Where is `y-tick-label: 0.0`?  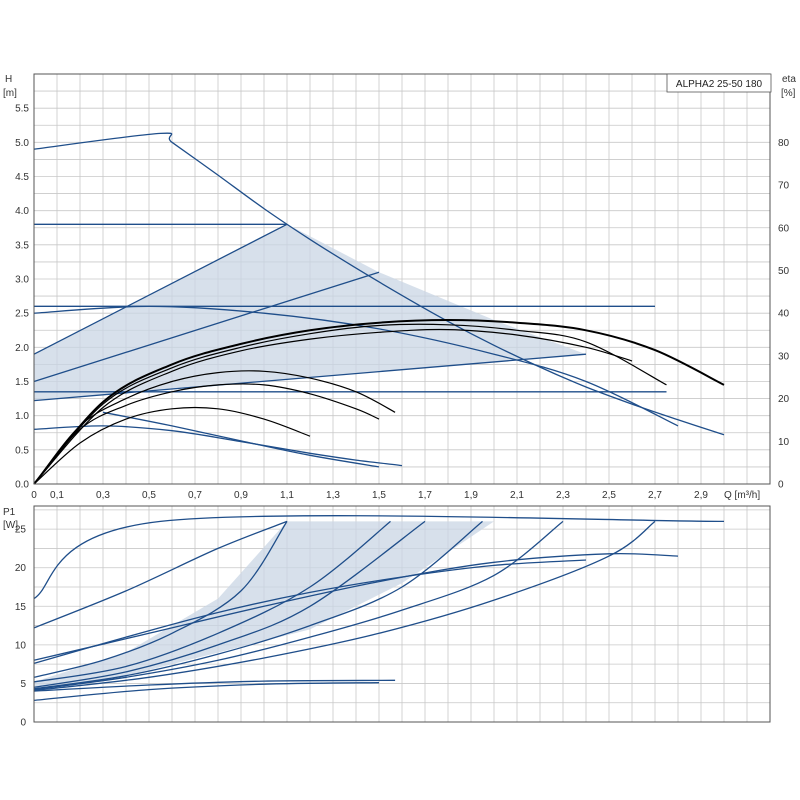 y-tick-label: 0.0 is located at coordinates (22, 485).